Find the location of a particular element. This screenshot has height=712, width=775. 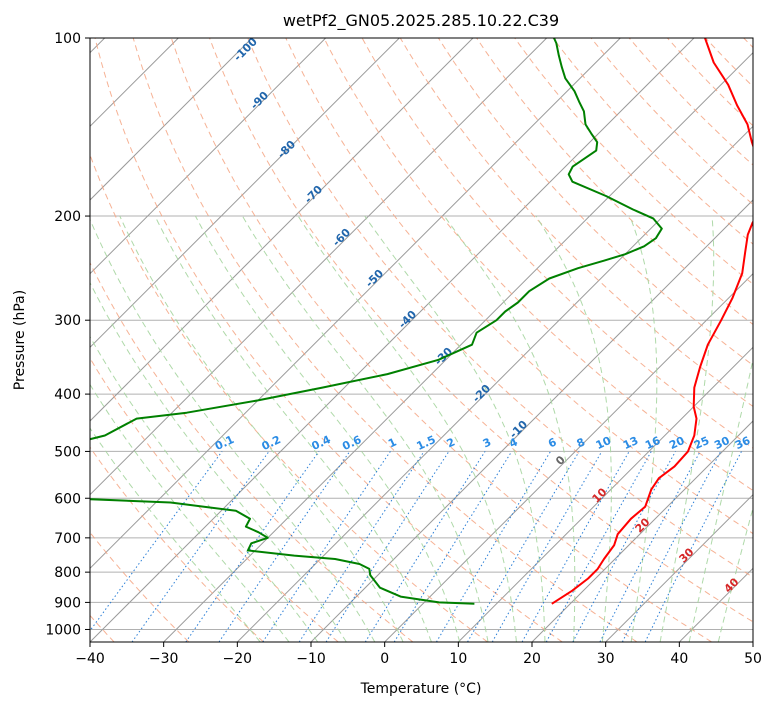

x-tick-label: 10 is located at coordinates (458, 659).